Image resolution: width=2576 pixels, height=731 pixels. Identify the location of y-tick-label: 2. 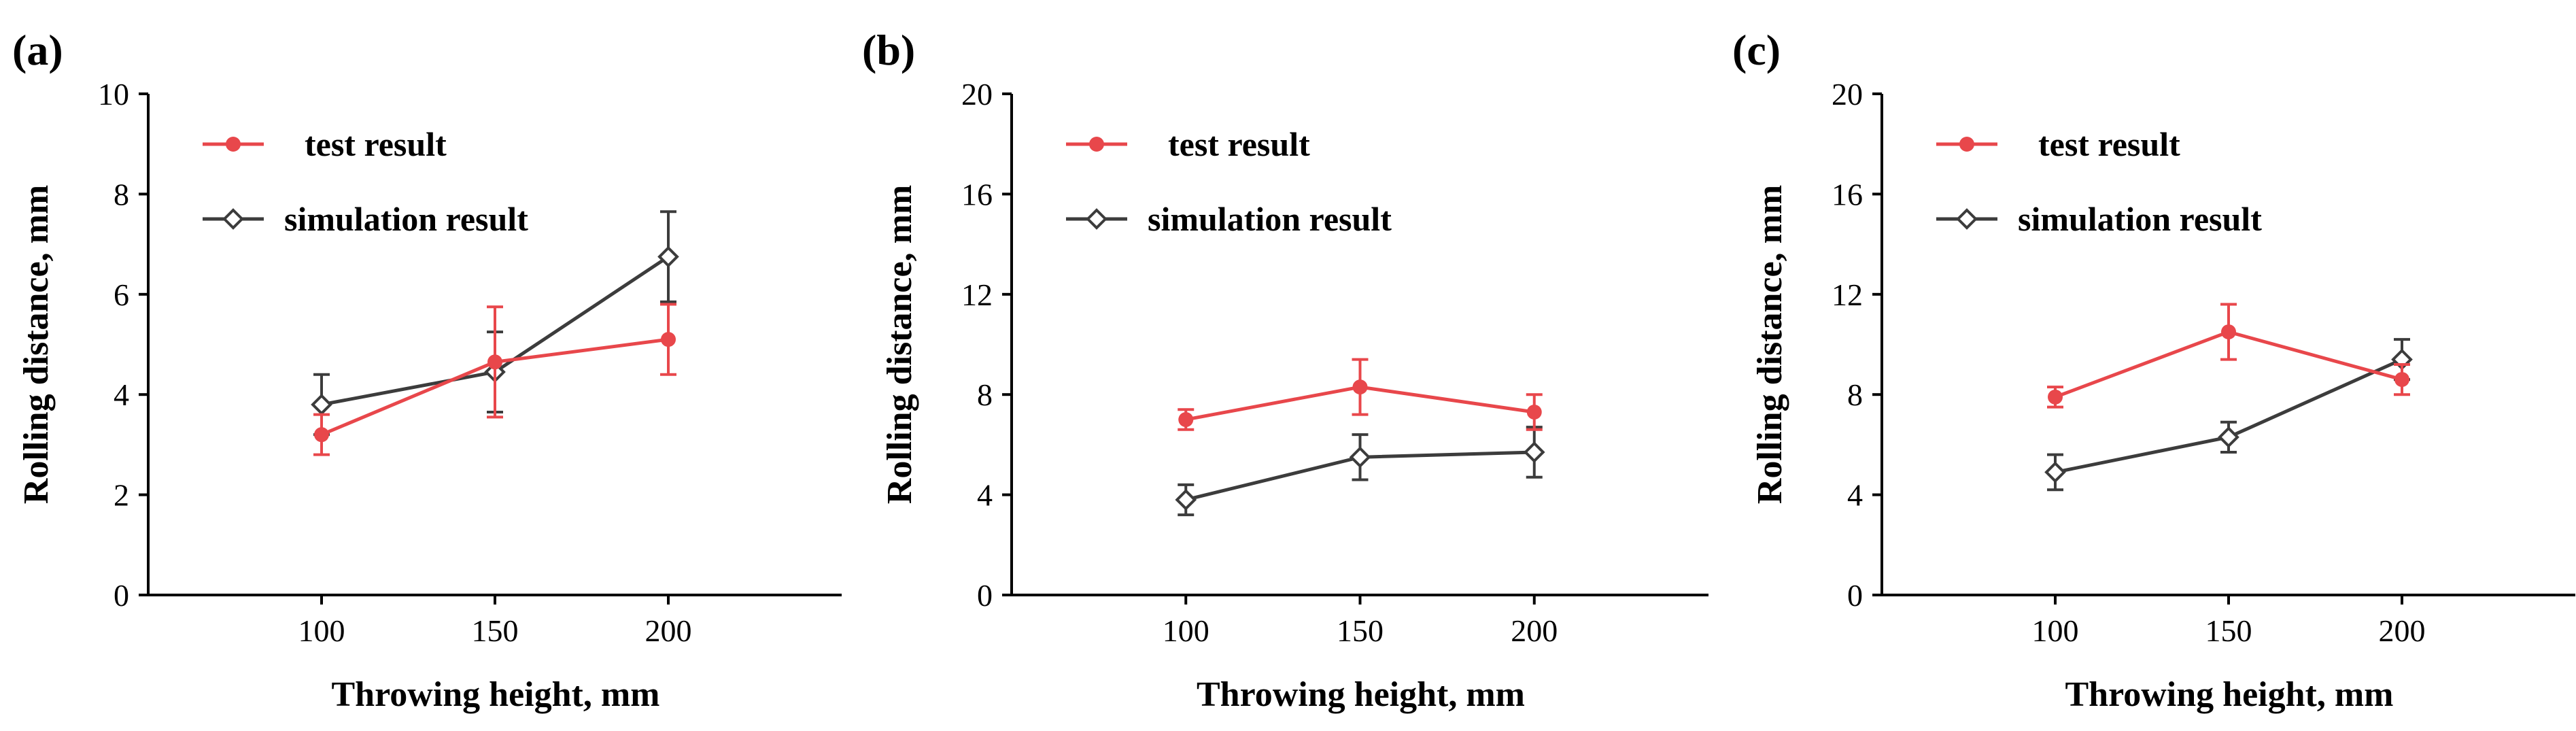
(121, 496).